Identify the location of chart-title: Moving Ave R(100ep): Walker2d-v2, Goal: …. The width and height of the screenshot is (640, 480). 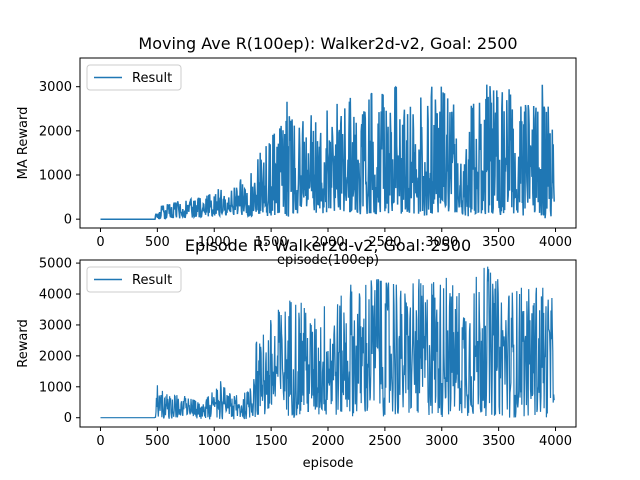
(327, 43).